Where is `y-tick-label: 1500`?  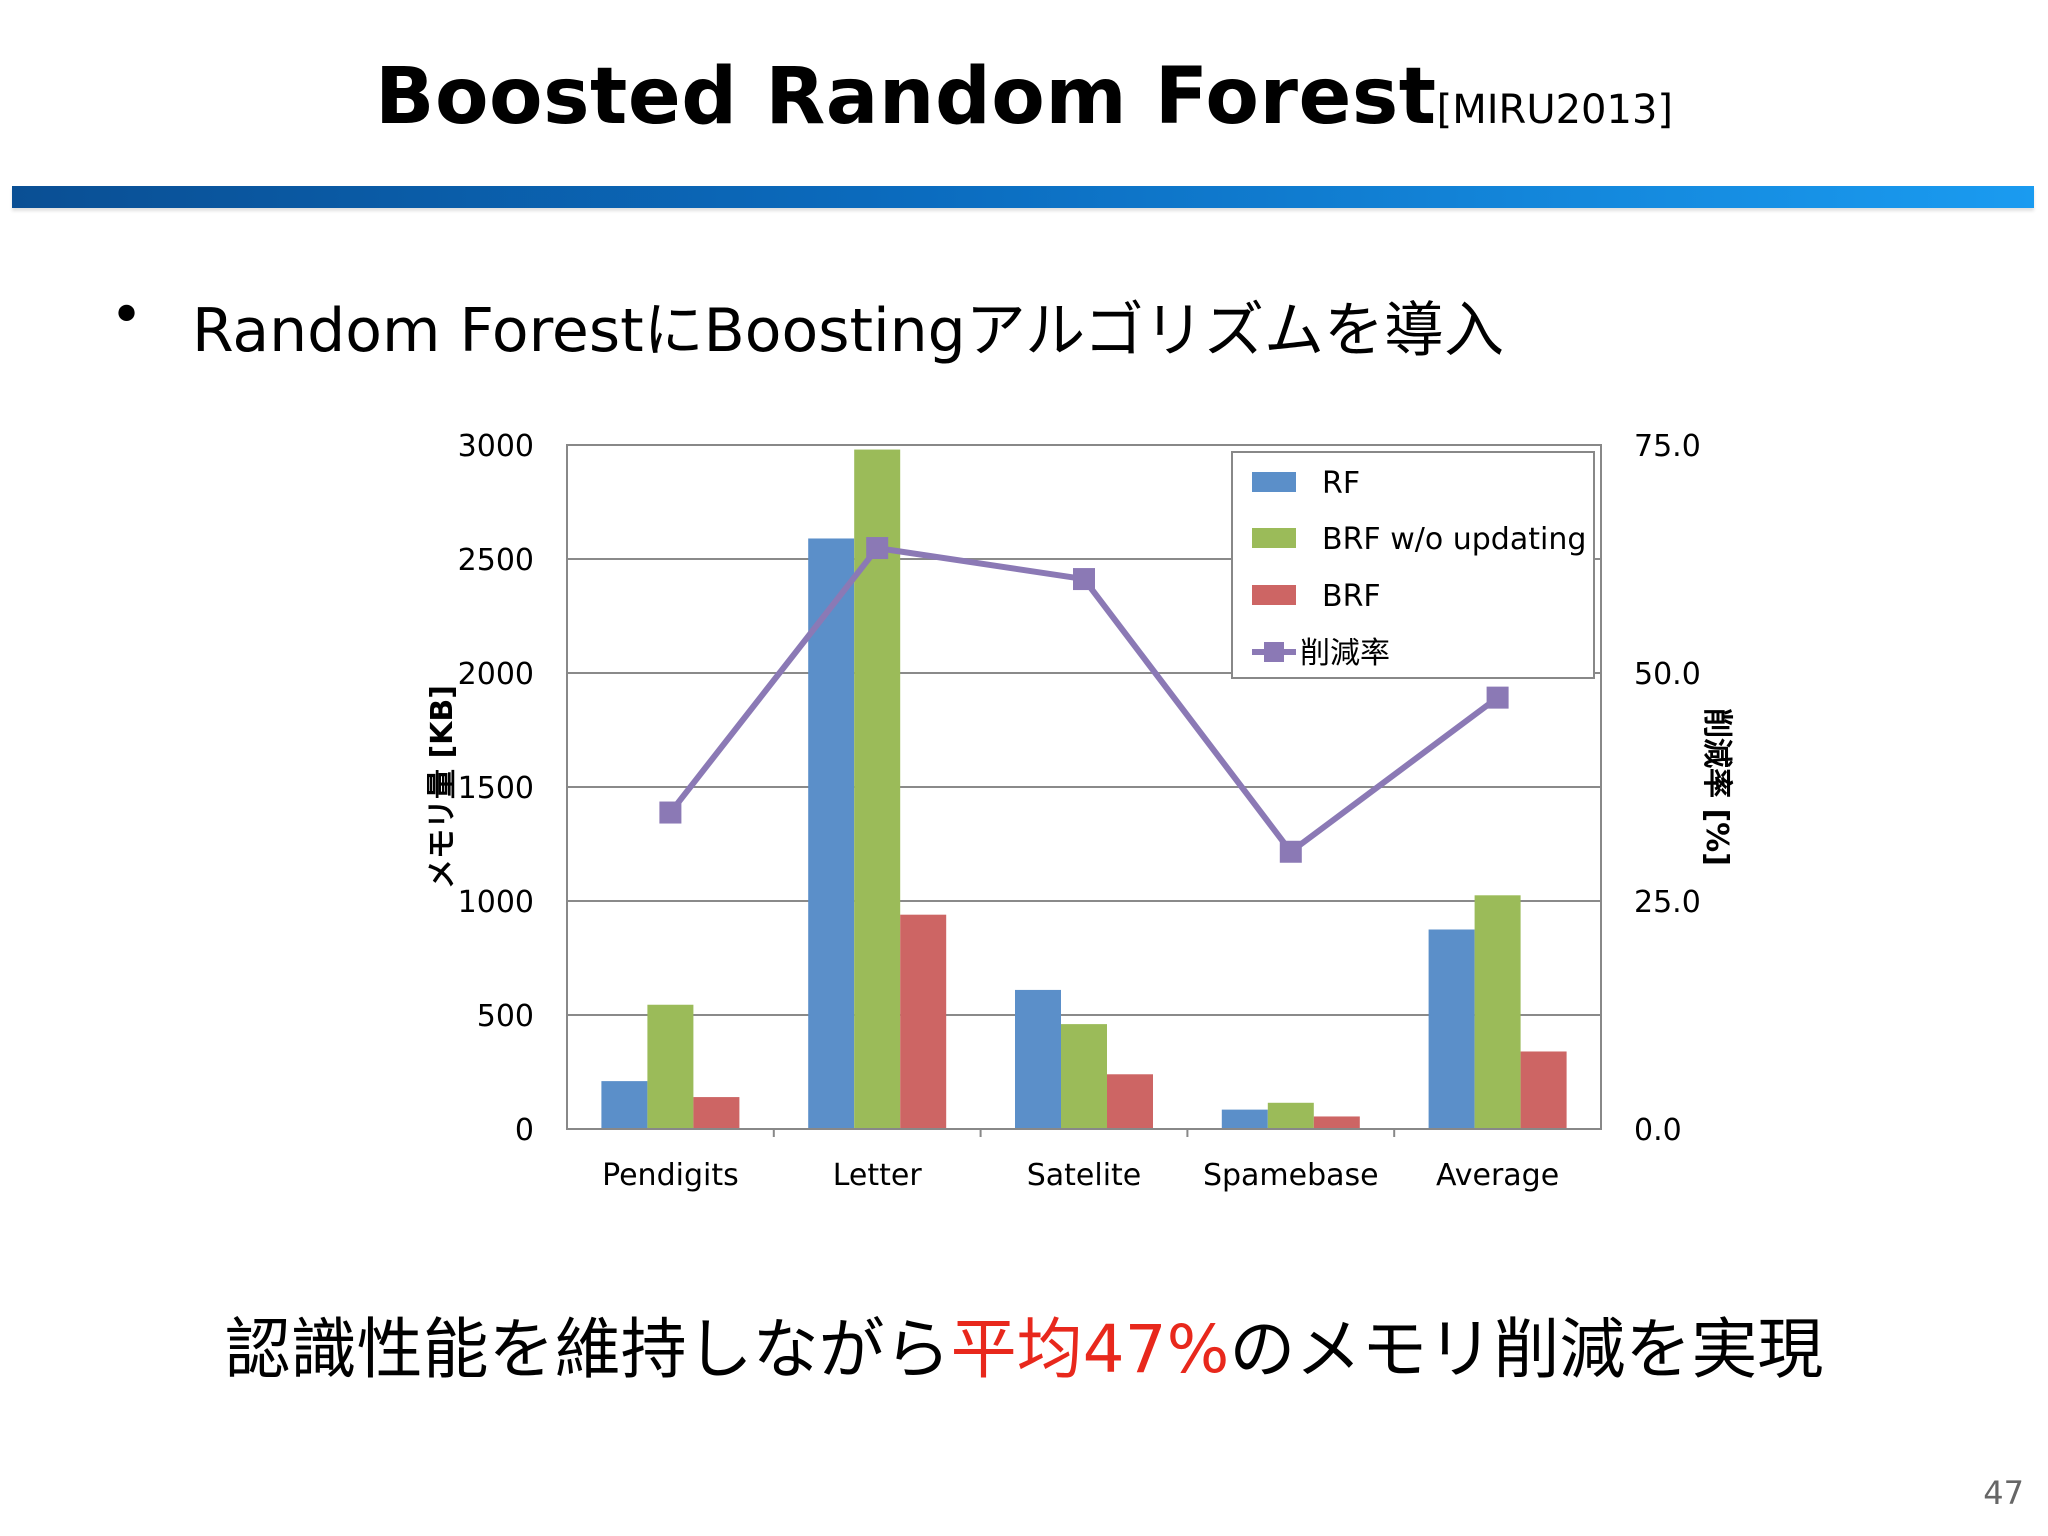
y-tick-label: 1500 is located at coordinates (496, 788).